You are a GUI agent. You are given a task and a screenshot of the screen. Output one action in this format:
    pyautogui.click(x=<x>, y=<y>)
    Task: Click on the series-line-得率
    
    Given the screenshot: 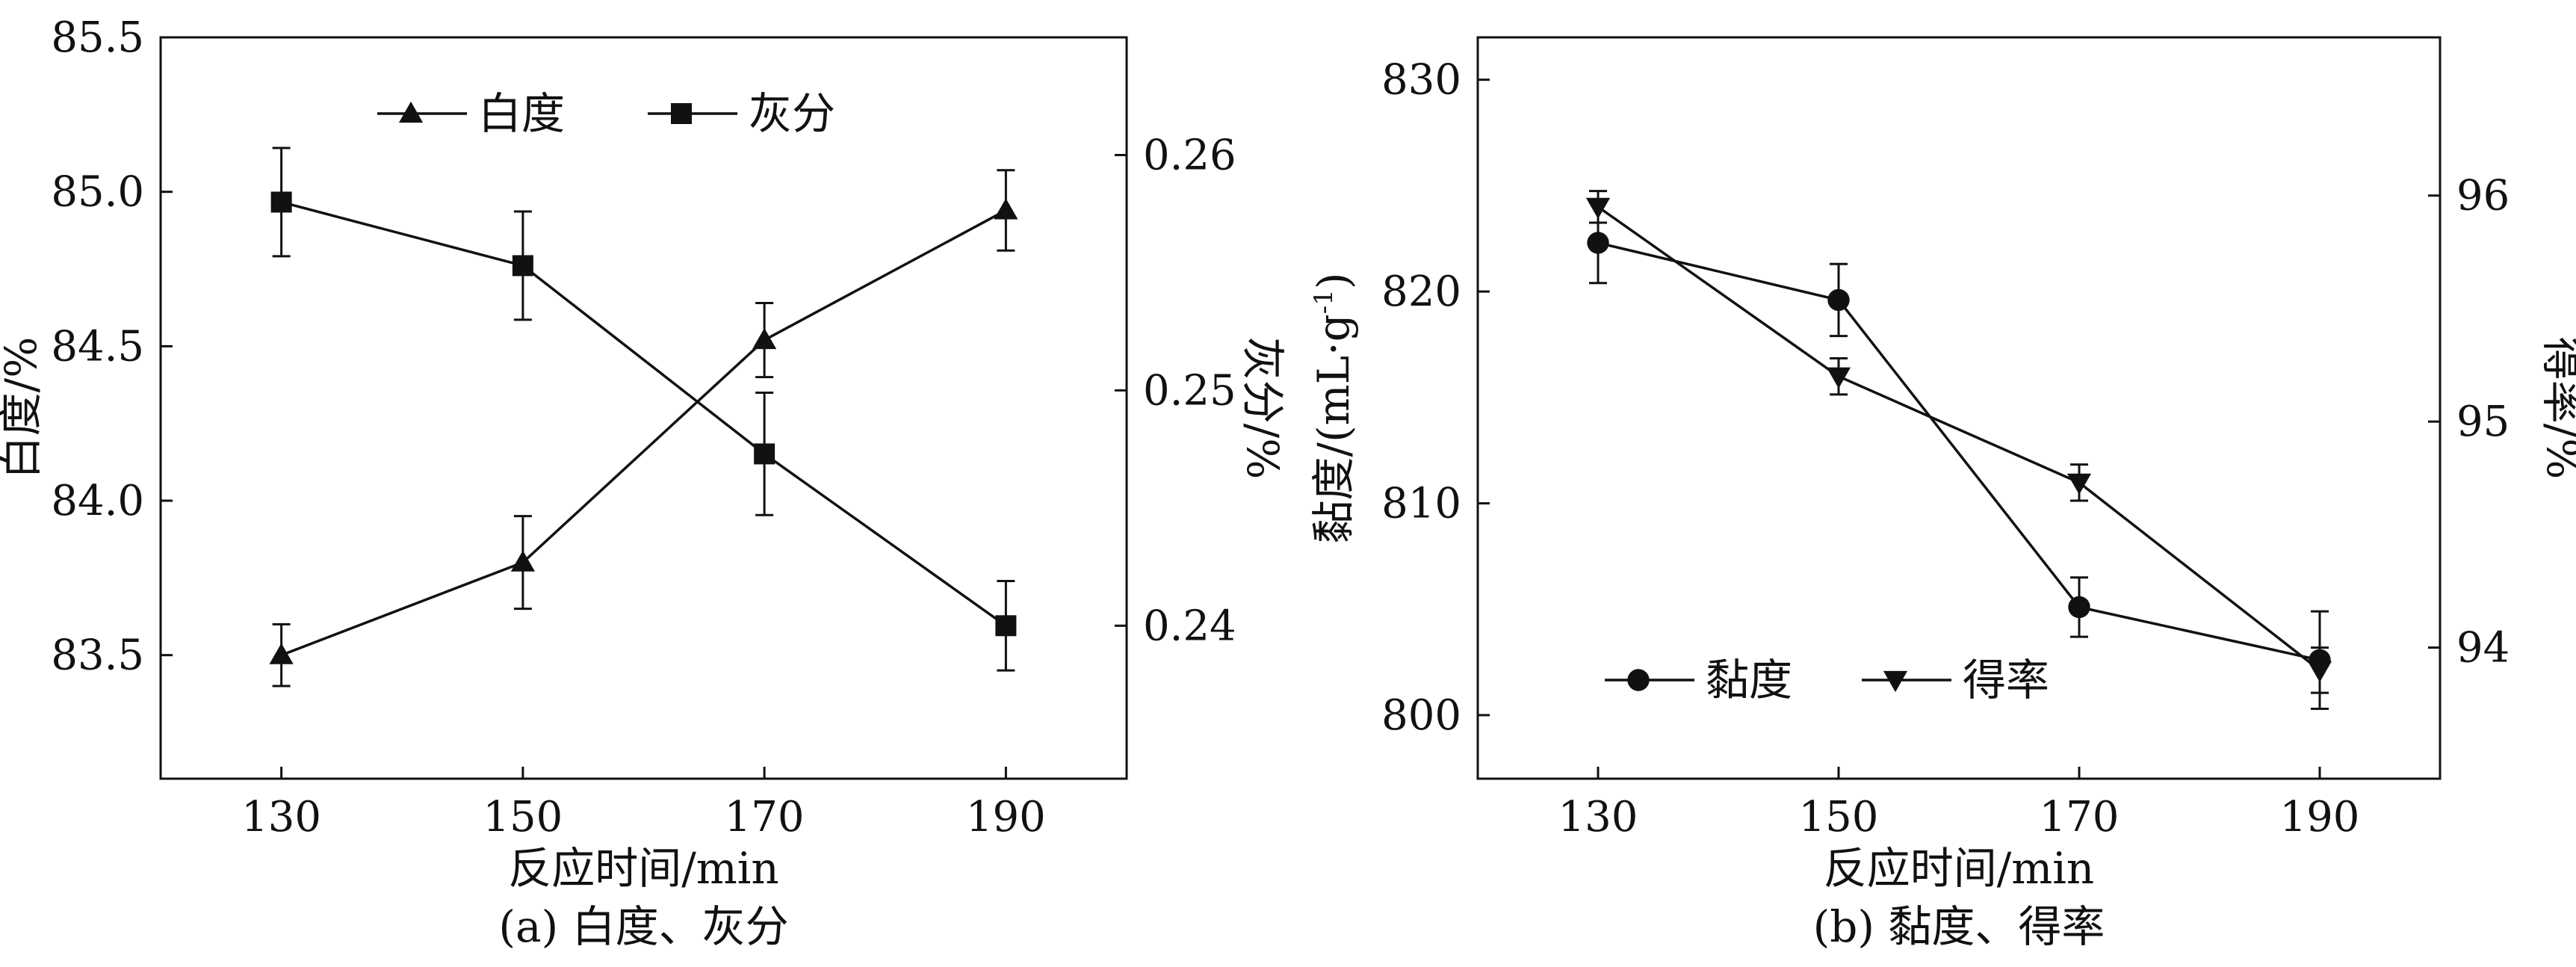 What is the action you would take?
    pyautogui.click(x=1959, y=439)
    